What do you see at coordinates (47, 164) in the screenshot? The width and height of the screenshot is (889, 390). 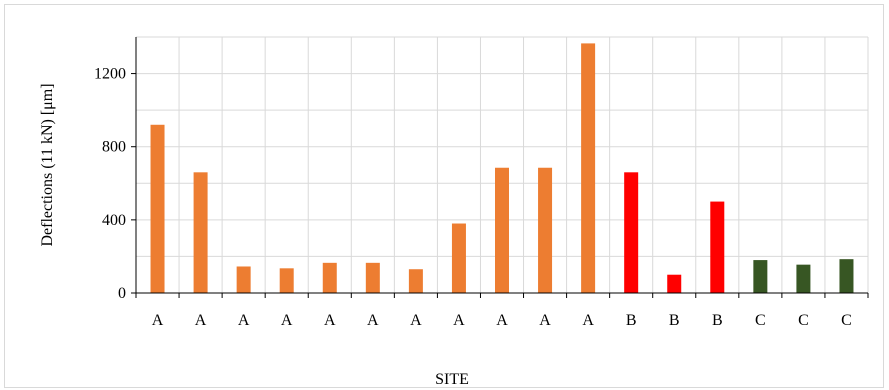 I see `y-axis-title: Deflections (11 kN) [μm]` at bounding box center [47, 164].